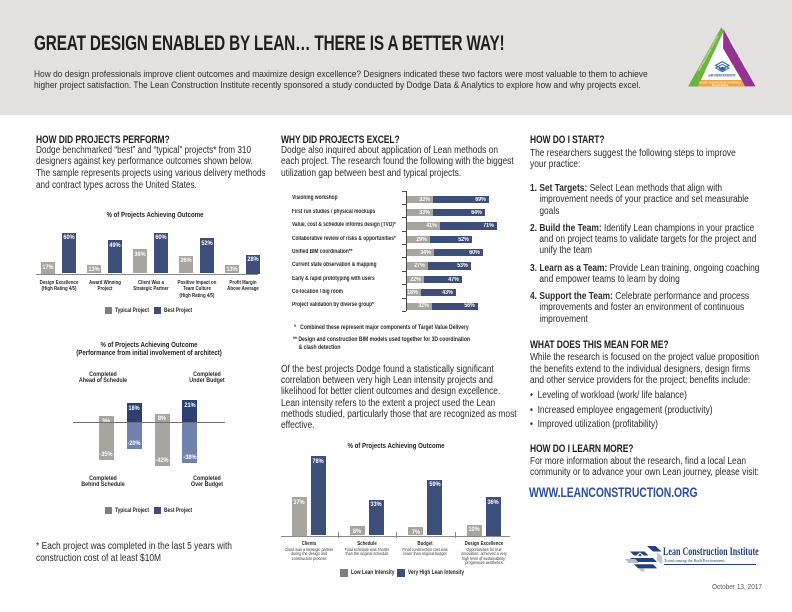 The width and height of the screenshot is (792, 612). What do you see at coordinates (720, 85) in the screenshot?
I see `svg-text: BUILDING DESIGN` at bounding box center [720, 85].